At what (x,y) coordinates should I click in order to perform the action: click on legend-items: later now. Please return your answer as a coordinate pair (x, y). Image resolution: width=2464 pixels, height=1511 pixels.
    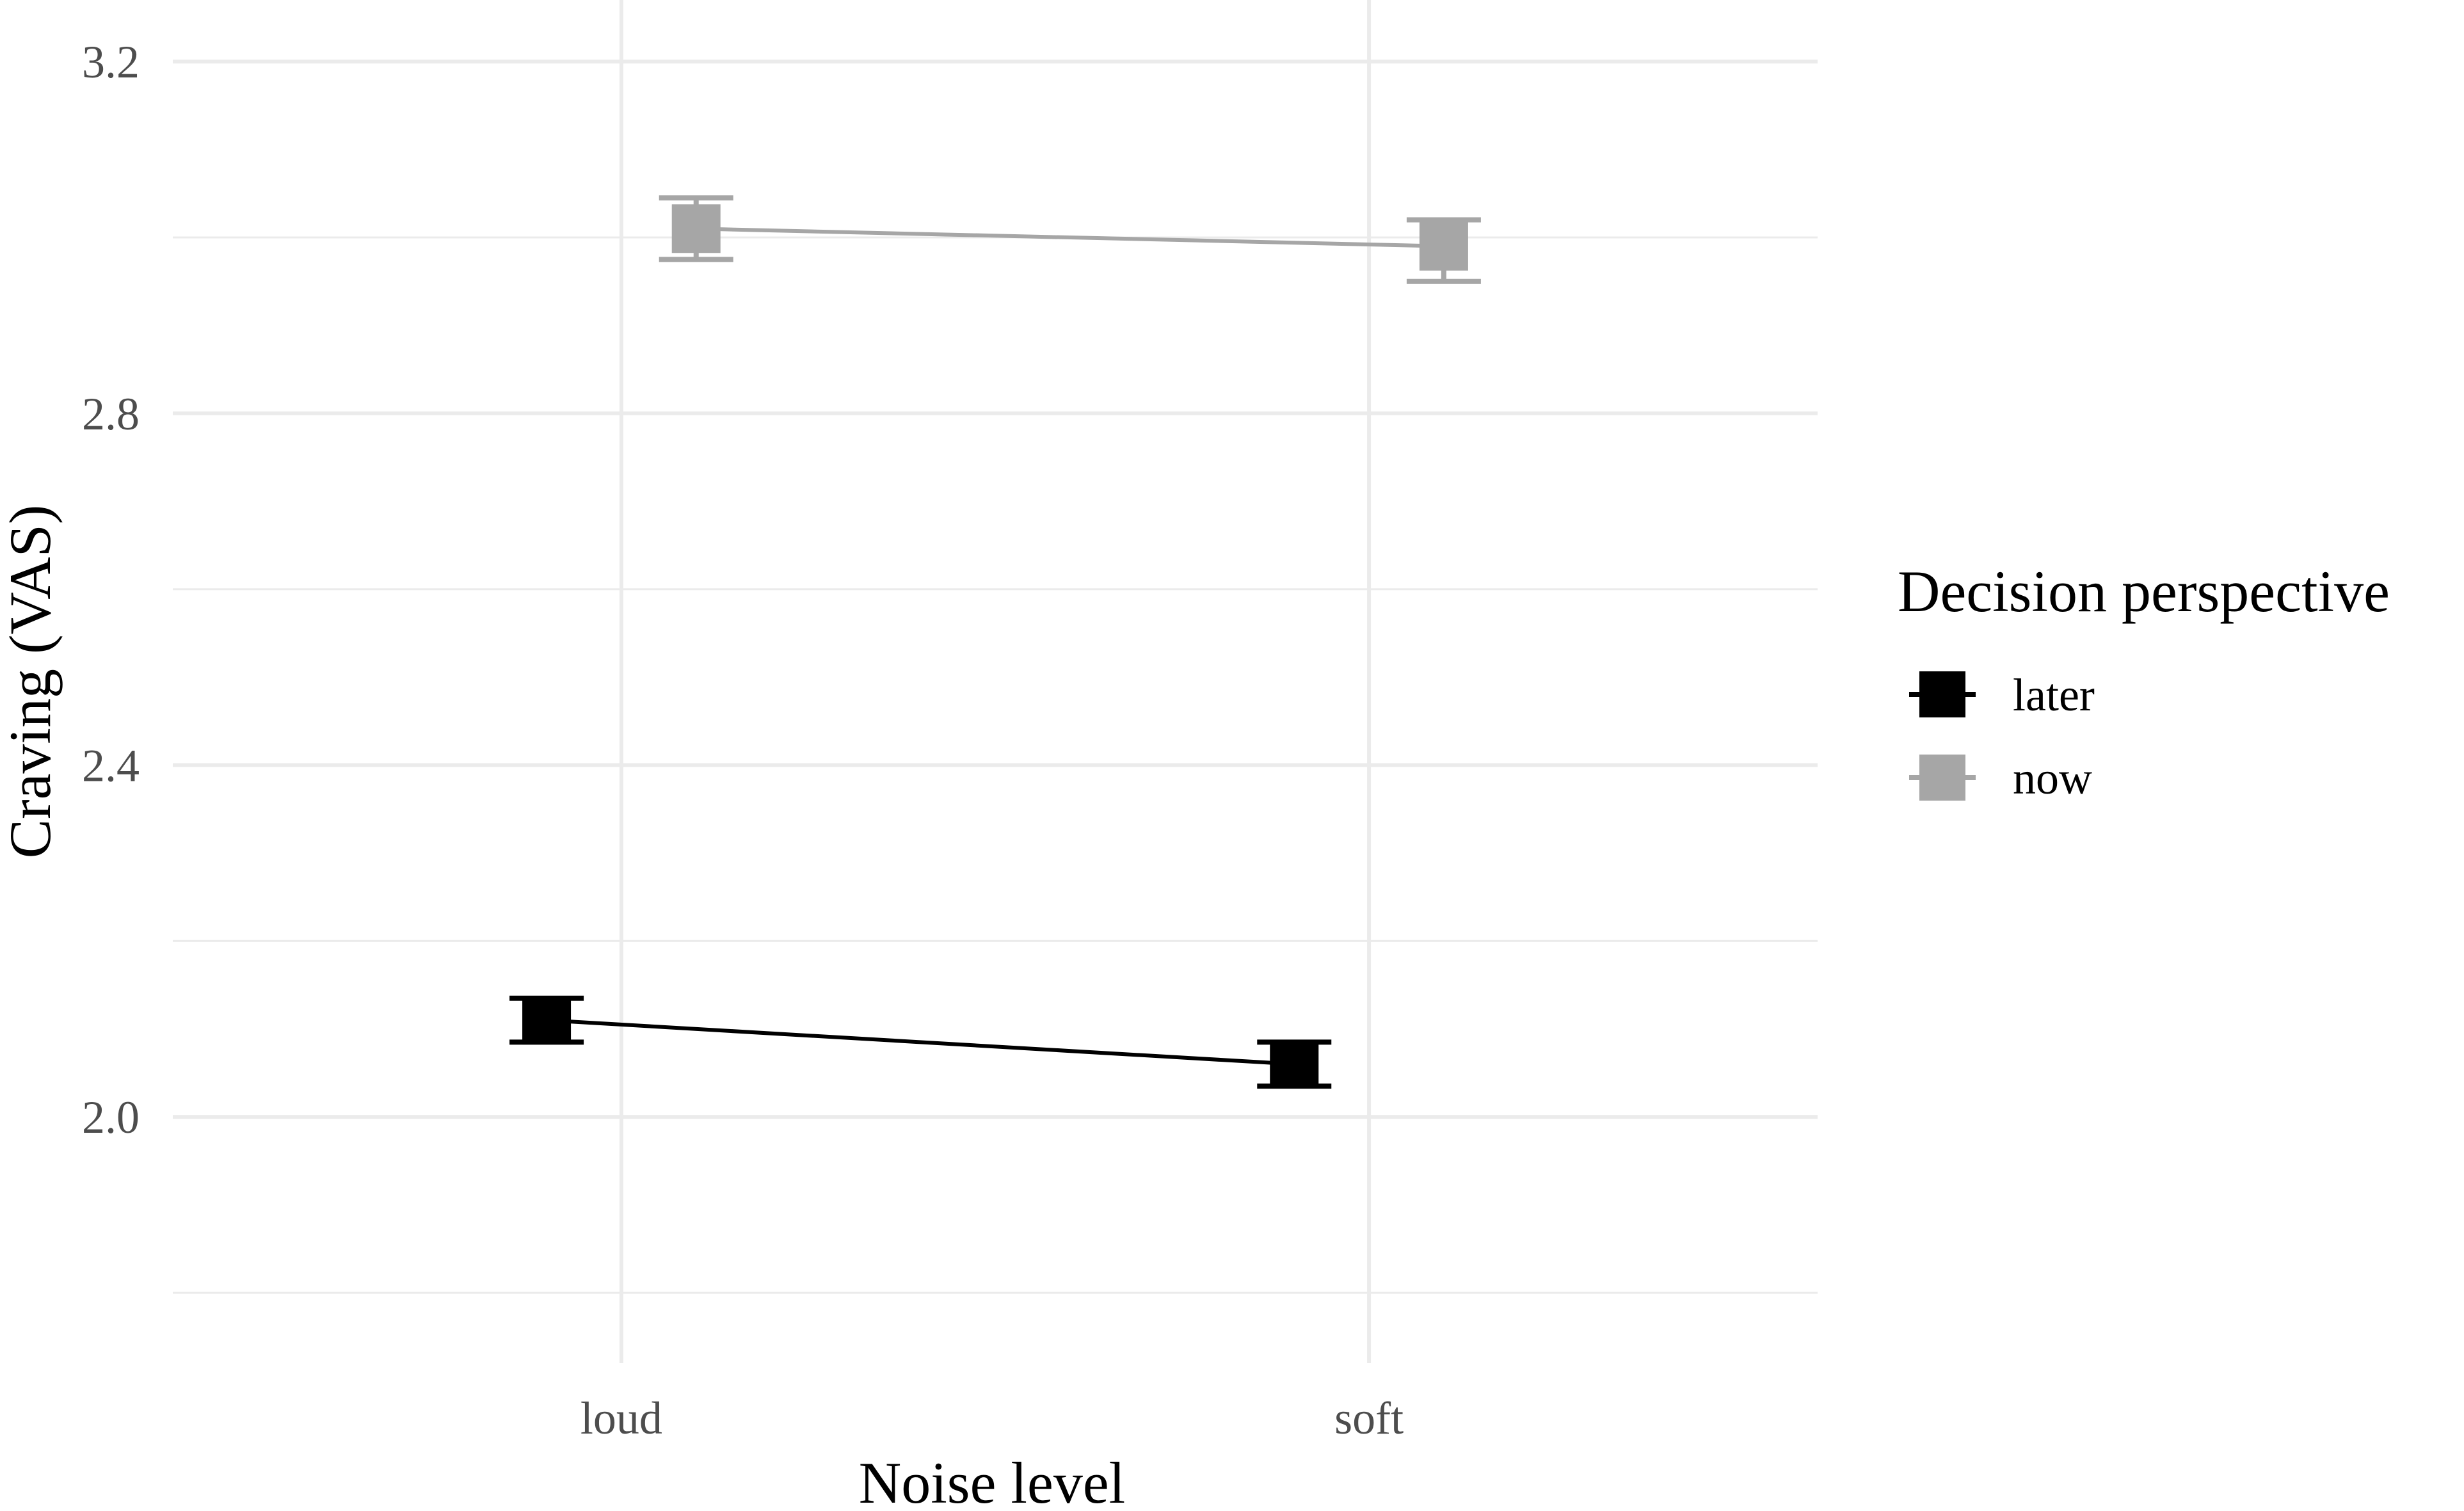
    Looking at the image, I should click on (2002, 736).